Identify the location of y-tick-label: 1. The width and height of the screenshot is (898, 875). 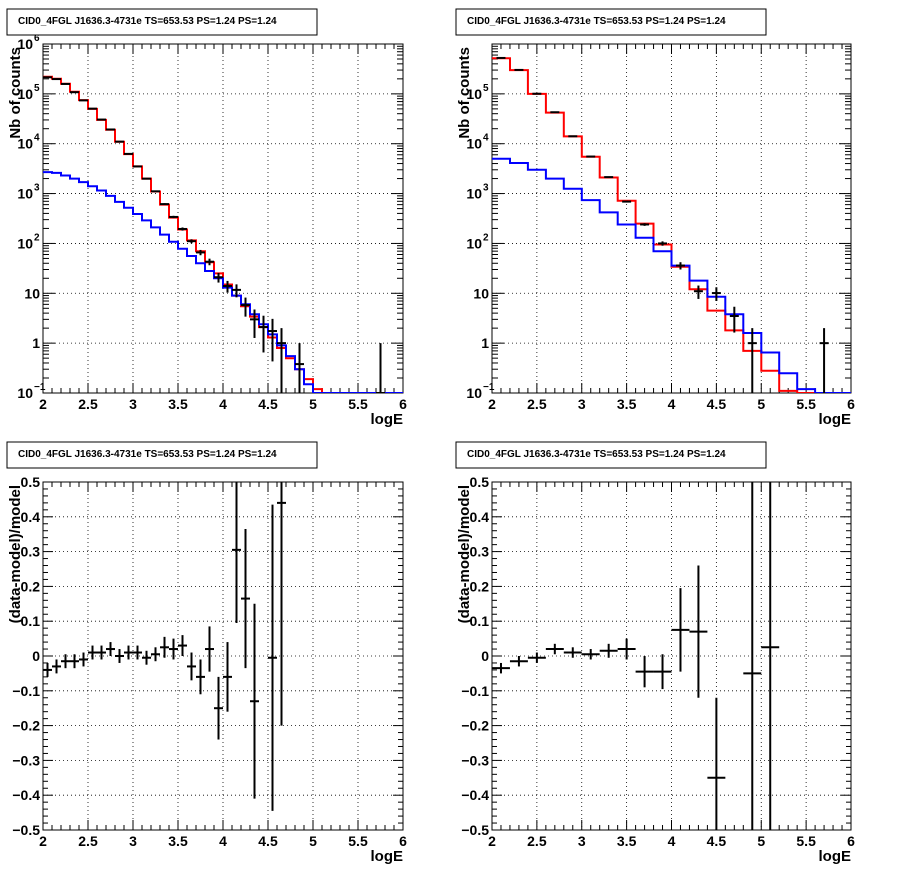
(36, 343).